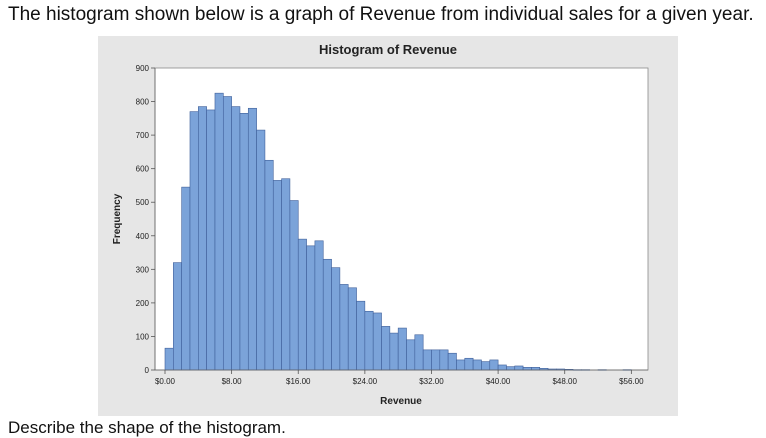 This screenshot has height=438, width=766. I want to click on x-tick-label: $24.00, so click(365, 381).